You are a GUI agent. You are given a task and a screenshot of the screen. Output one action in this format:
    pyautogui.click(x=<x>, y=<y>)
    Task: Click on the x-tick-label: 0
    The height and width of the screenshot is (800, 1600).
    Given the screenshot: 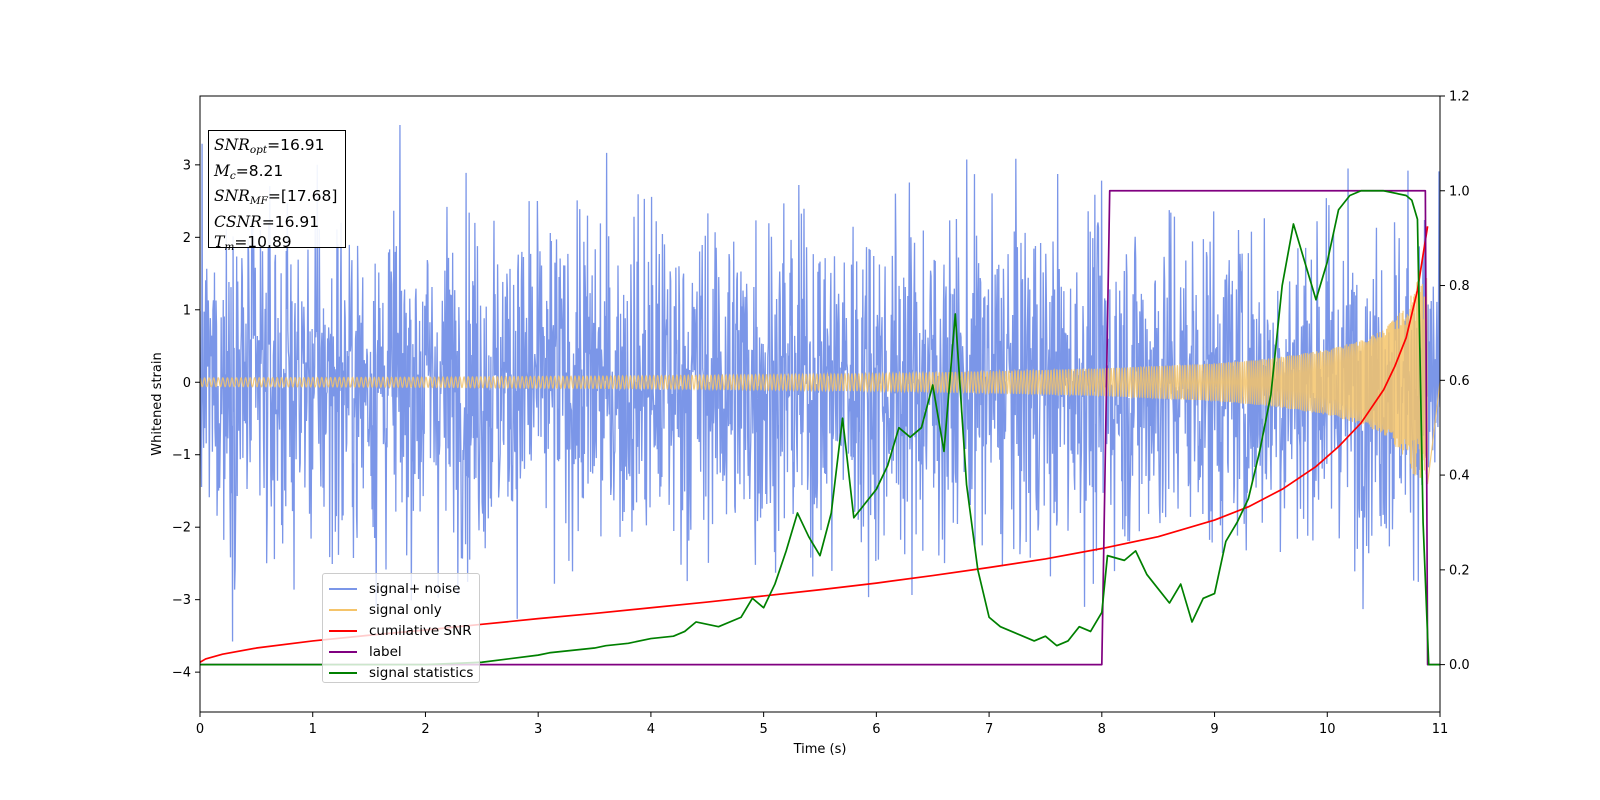 What is the action you would take?
    pyautogui.click(x=200, y=729)
    